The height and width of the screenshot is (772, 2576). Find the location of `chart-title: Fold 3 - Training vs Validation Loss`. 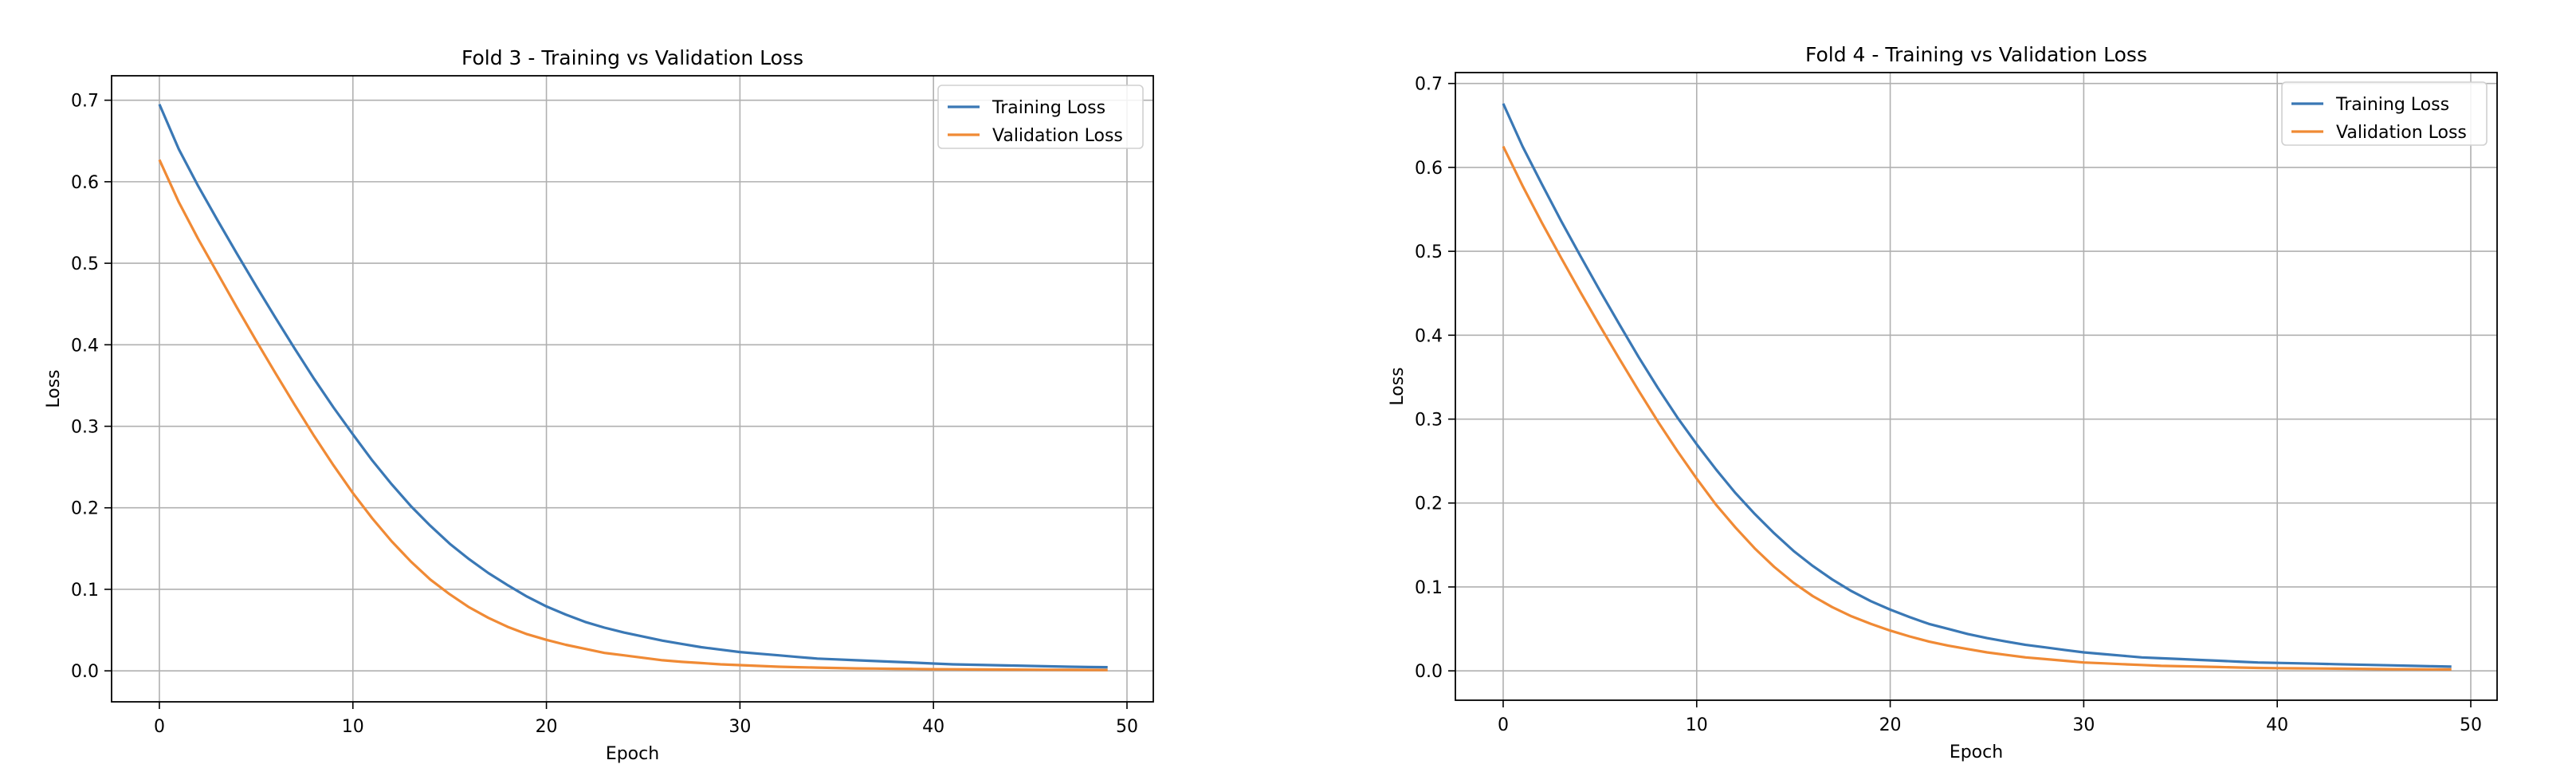

chart-title: Fold 3 - Training vs Validation Loss is located at coordinates (632, 58).